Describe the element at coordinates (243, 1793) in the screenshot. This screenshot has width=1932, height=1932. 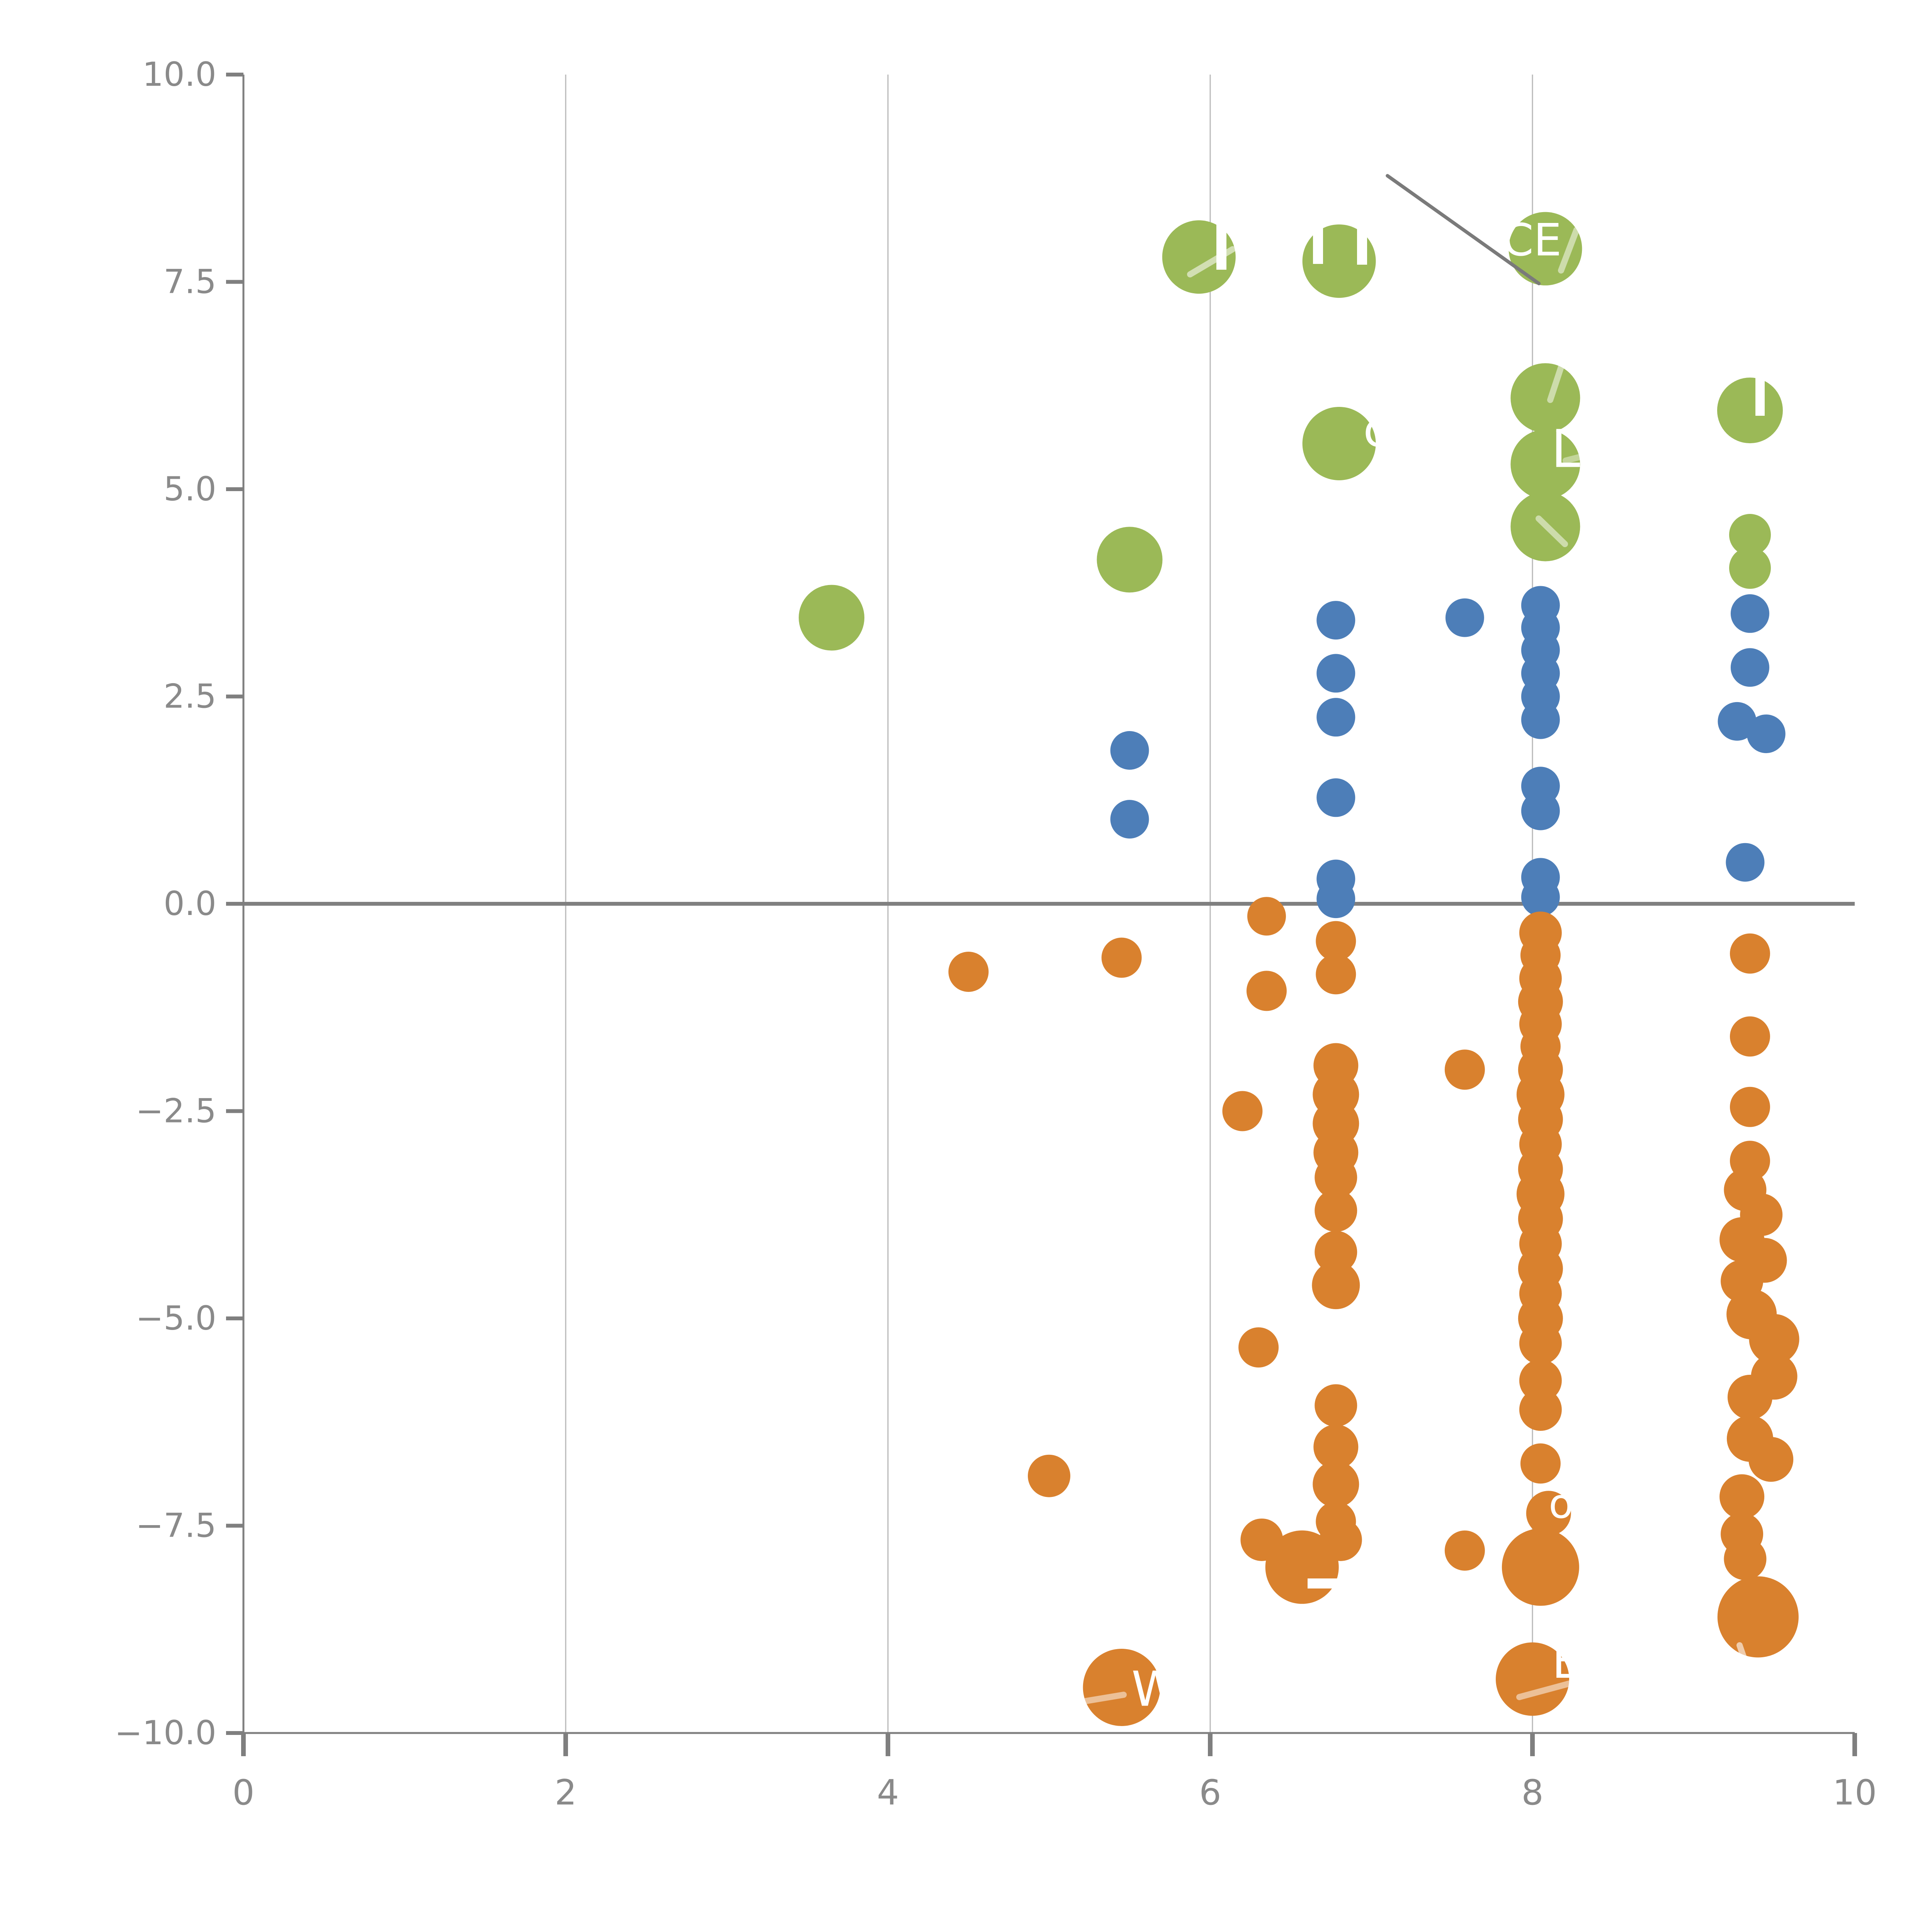
I see `x-tick-label: 0` at that location.